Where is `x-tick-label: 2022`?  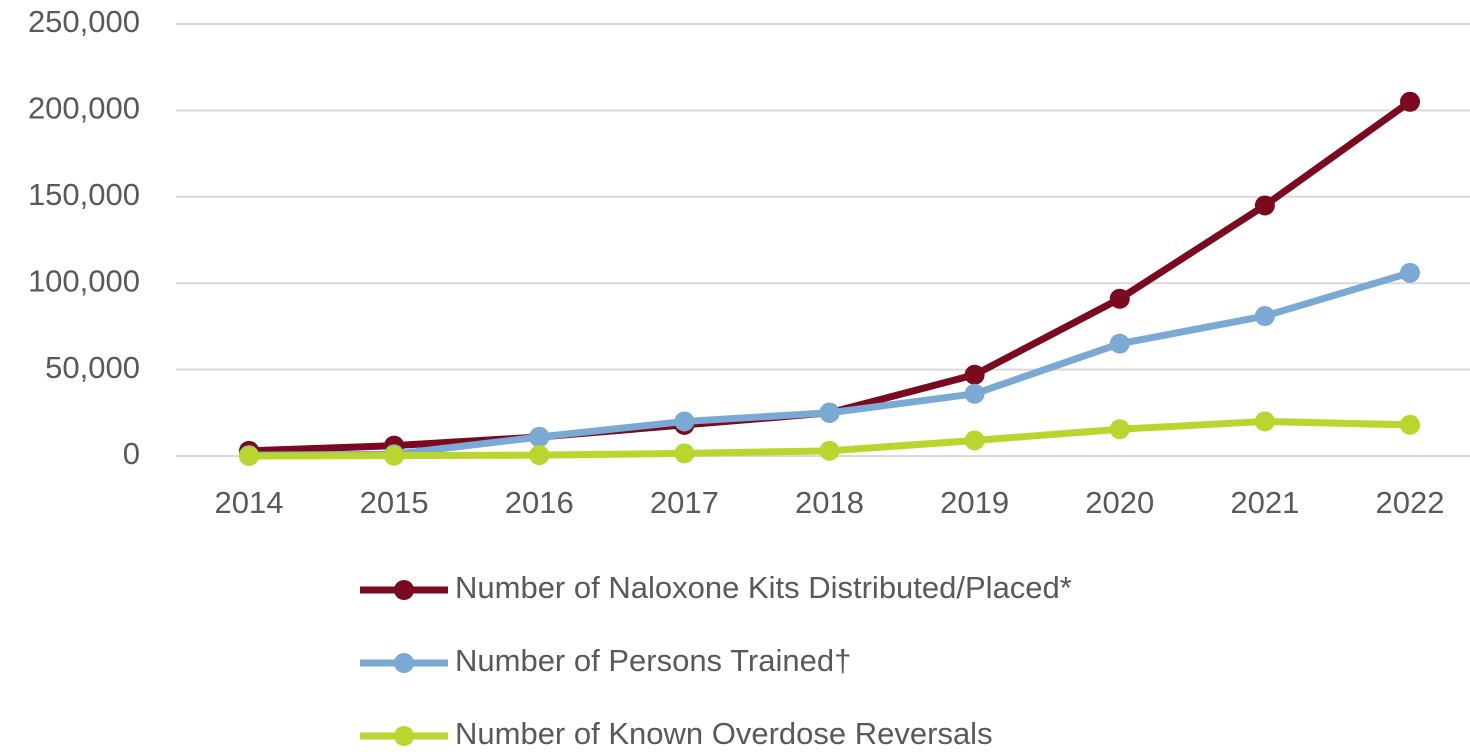
x-tick-label: 2022 is located at coordinates (1410, 502).